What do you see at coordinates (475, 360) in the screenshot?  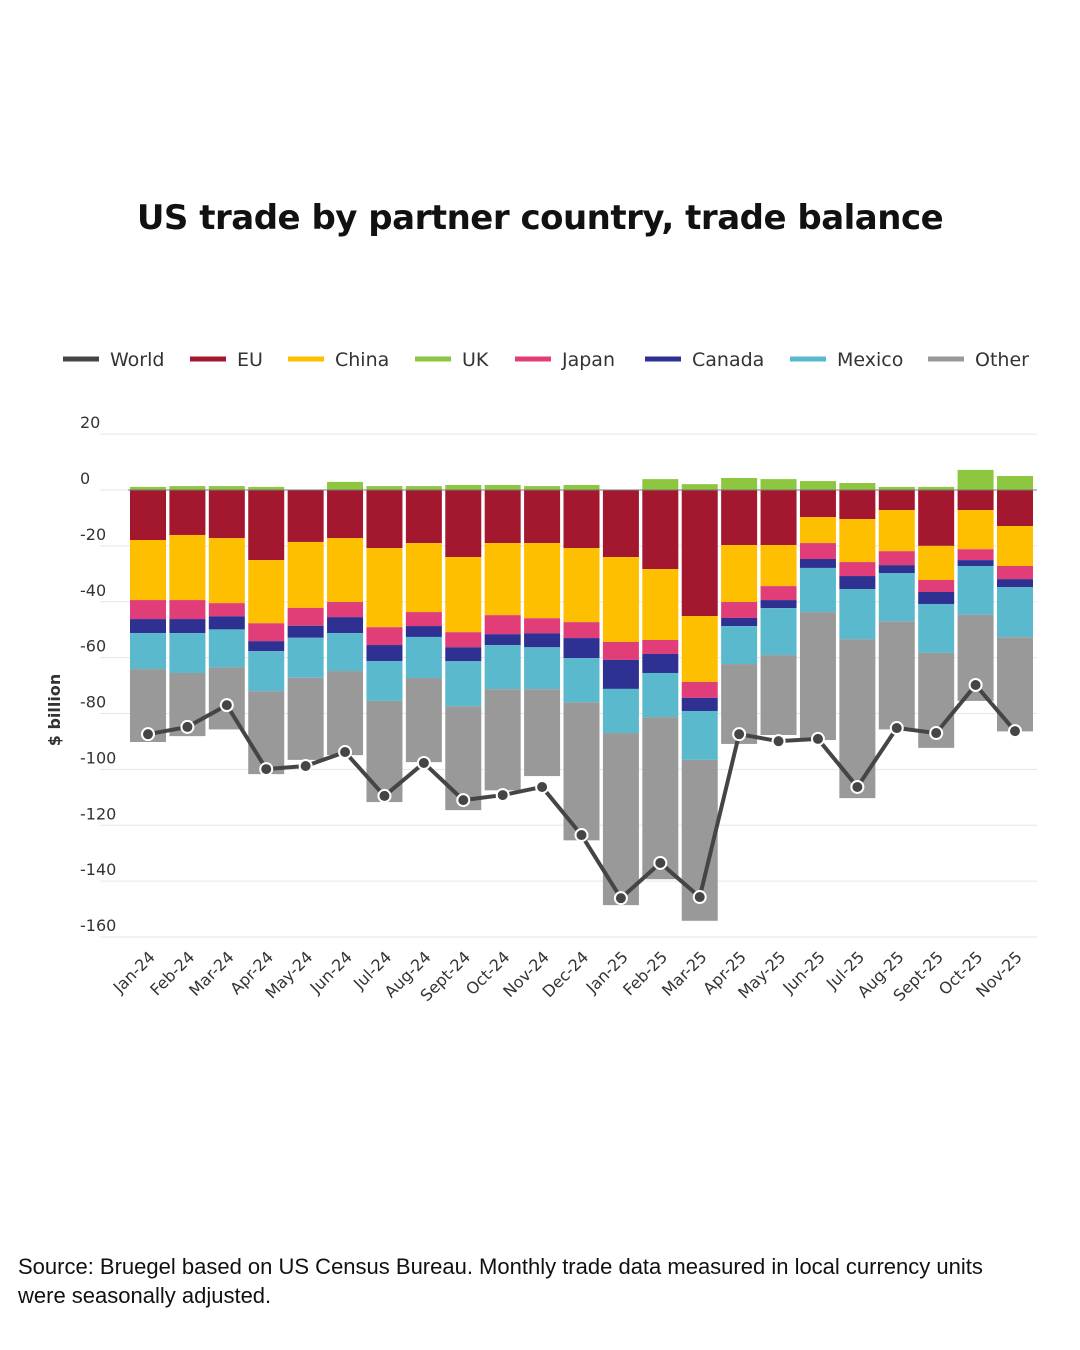 I see `legend-label: UK` at bounding box center [475, 360].